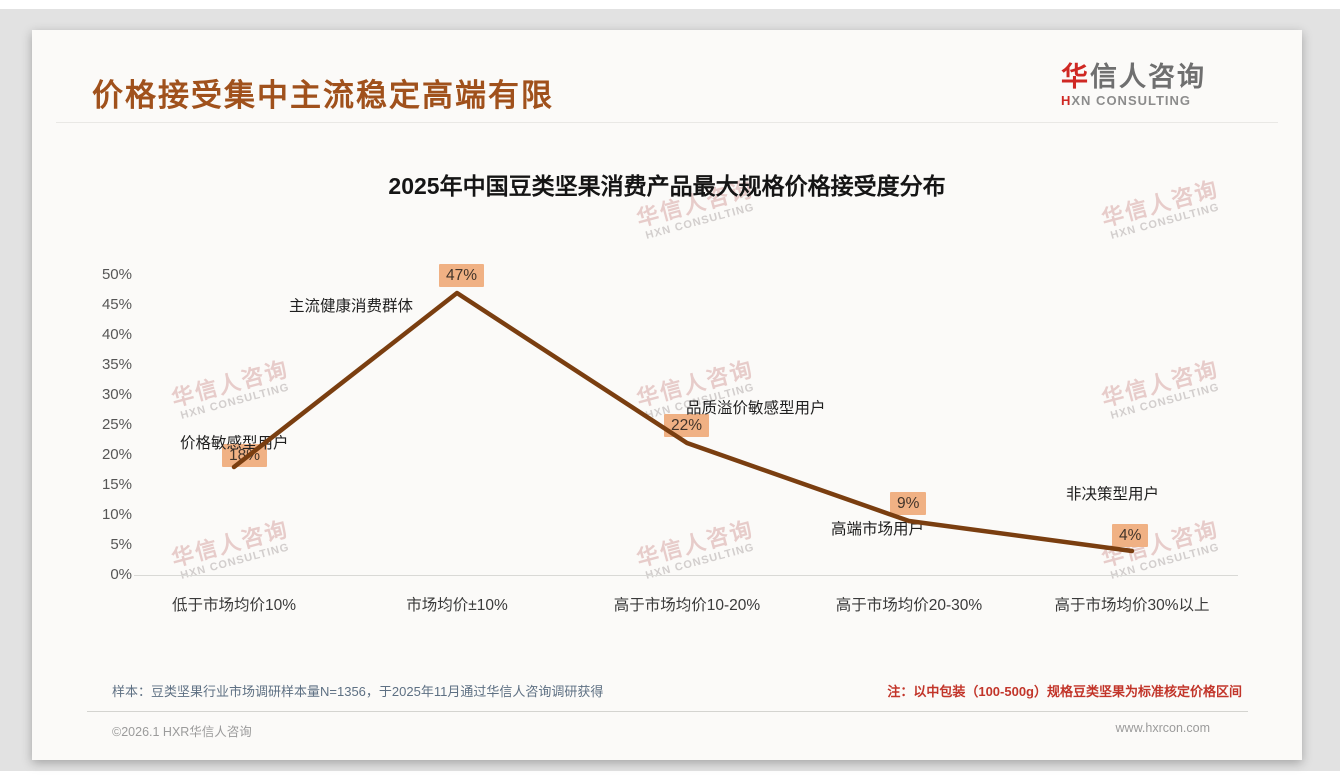 This screenshot has height=780, width=1340. What do you see at coordinates (670, 775) in the screenshot?
I see `page-bottom-strip` at bounding box center [670, 775].